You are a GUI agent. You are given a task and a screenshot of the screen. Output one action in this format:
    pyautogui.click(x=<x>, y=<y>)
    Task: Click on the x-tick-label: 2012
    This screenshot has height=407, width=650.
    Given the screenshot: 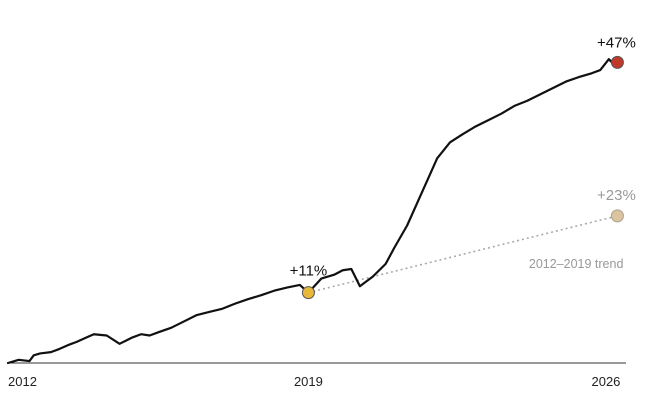 What is the action you would take?
    pyautogui.click(x=22, y=381)
    